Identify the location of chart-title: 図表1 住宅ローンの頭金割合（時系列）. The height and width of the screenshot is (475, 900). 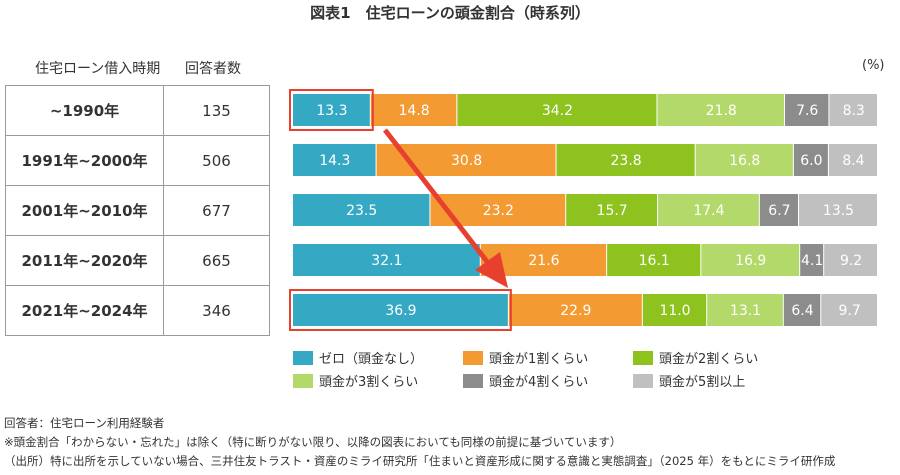
(450, 13).